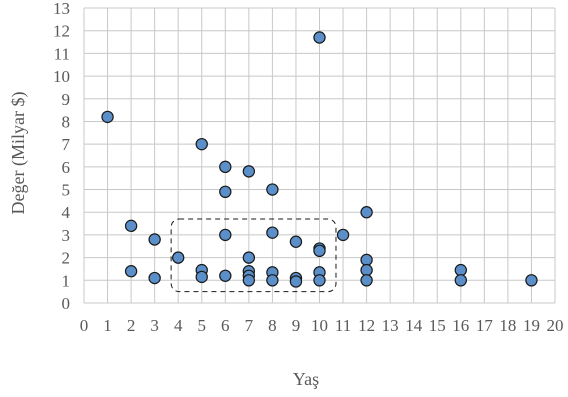  Describe the element at coordinates (61, 9) in the screenshot. I see `y-tick-label: 13` at that location.